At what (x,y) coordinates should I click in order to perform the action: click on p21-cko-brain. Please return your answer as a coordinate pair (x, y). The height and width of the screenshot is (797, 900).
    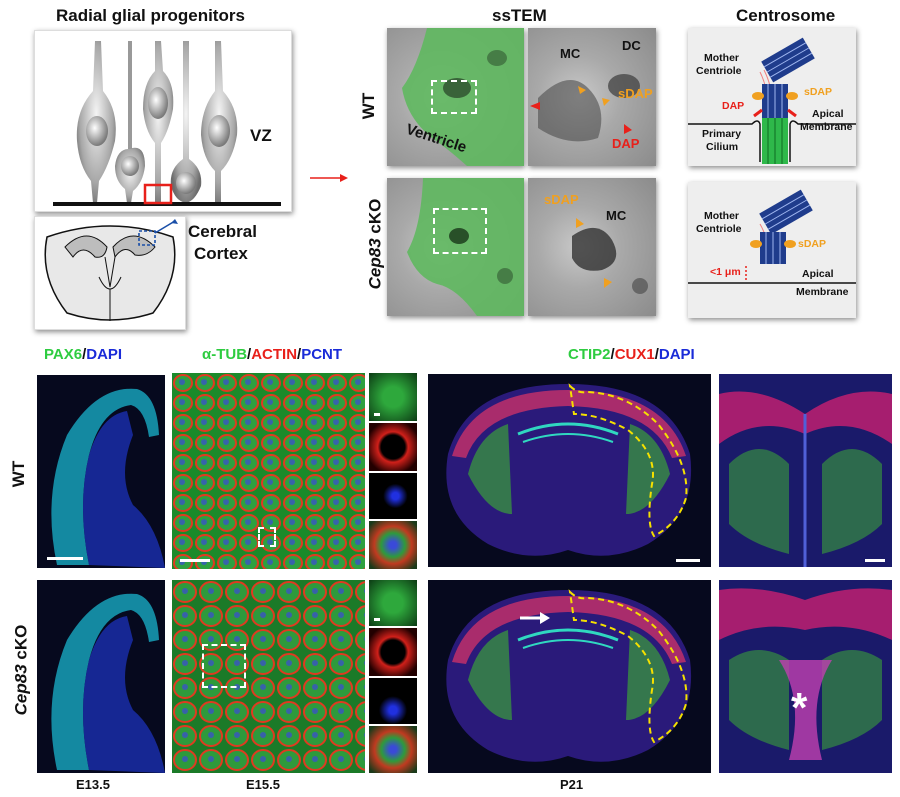
    Looking at the image, I should click on (569, 675).